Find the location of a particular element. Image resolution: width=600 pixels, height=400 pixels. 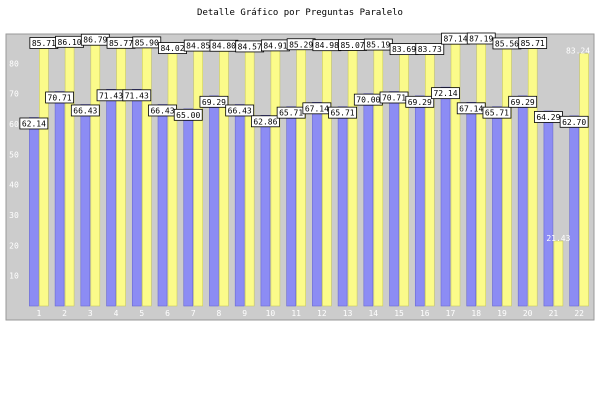

chart-title: Detalle Gráfico por Preguntas Paralelo is located at coordinates (300, 13).